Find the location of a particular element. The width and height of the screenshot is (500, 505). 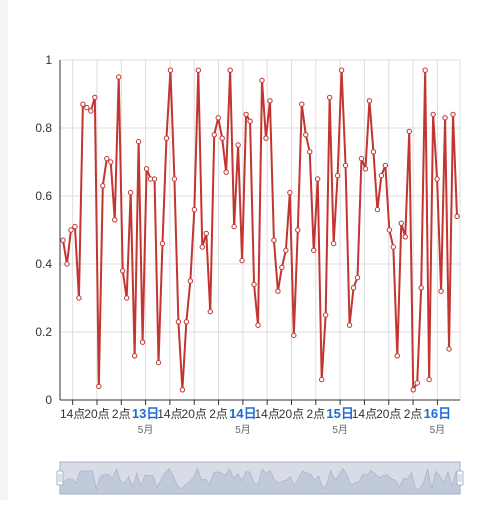

slider-handle-right is located at coordinates (460, 478).